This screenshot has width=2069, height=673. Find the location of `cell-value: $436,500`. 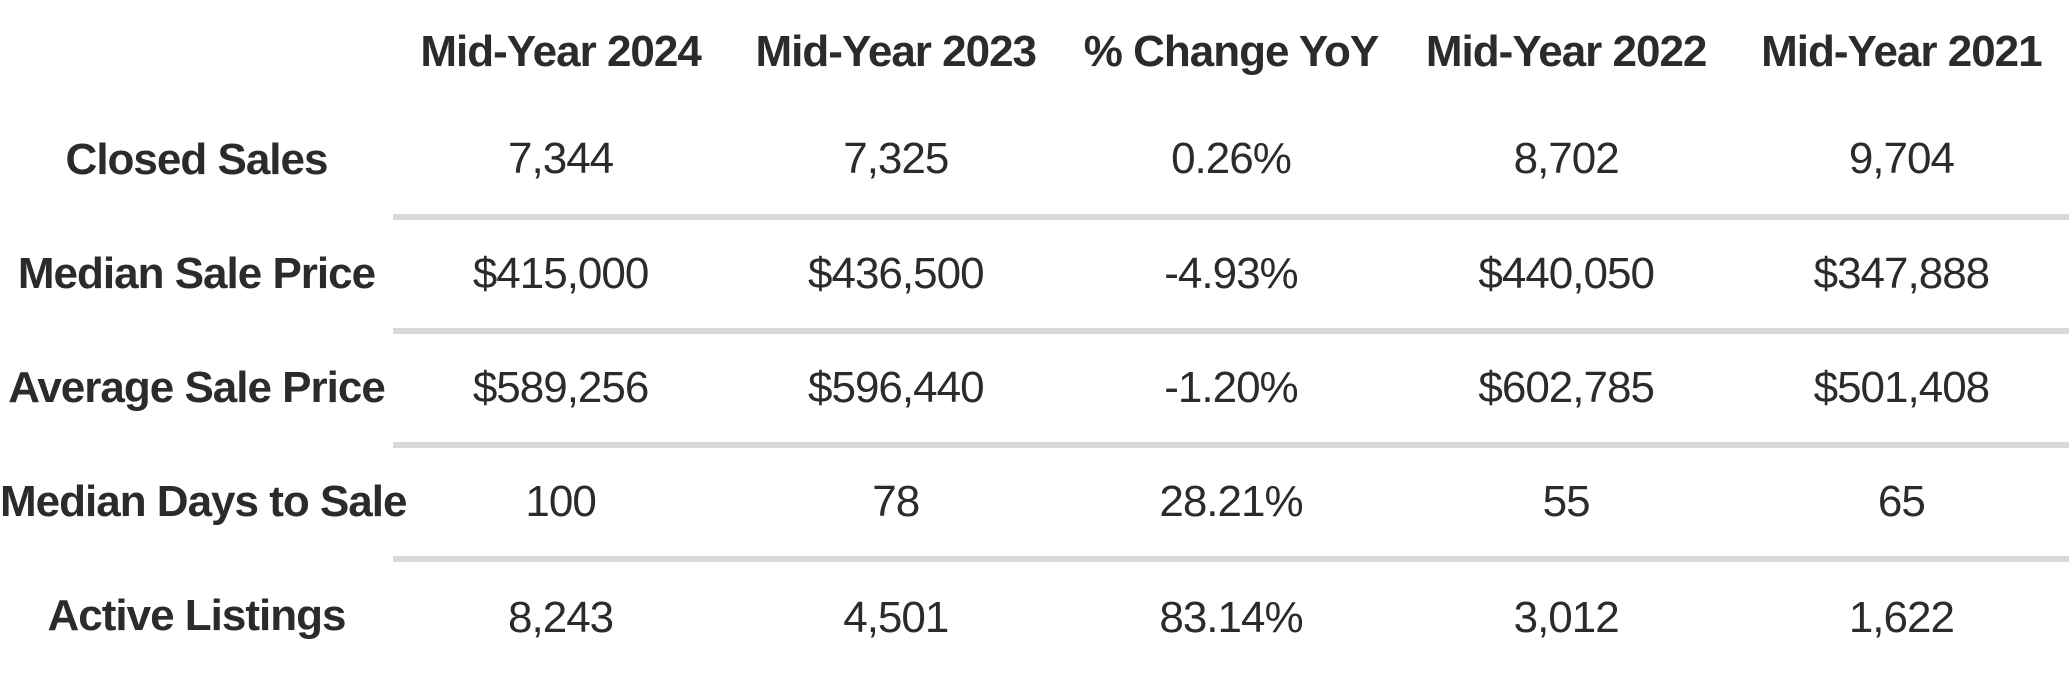

cell-value: $436,500 is located at coordinates (896, 275).